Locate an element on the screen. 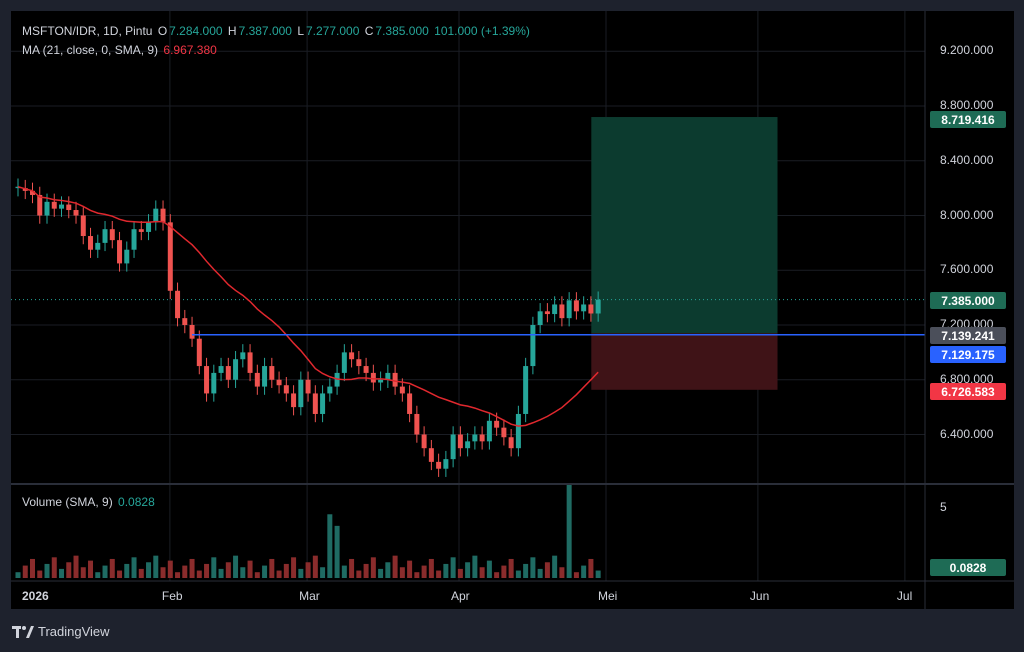 This screenshot has height=652, width=1024. price-tick: 9.200.000 is located at coordinates (967, 50).